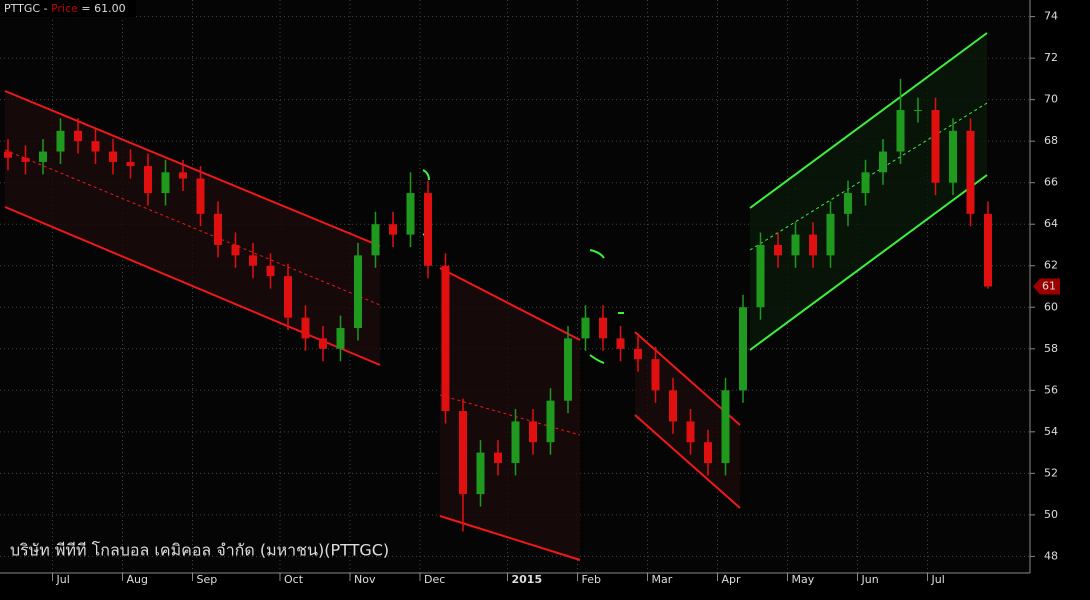 The height and width of the screenshot is (600, 1090). What do you see at coordinates (26, 8) in the screenshot?
I see `symbol: PTTGC -` at bounding box center [26, 8].